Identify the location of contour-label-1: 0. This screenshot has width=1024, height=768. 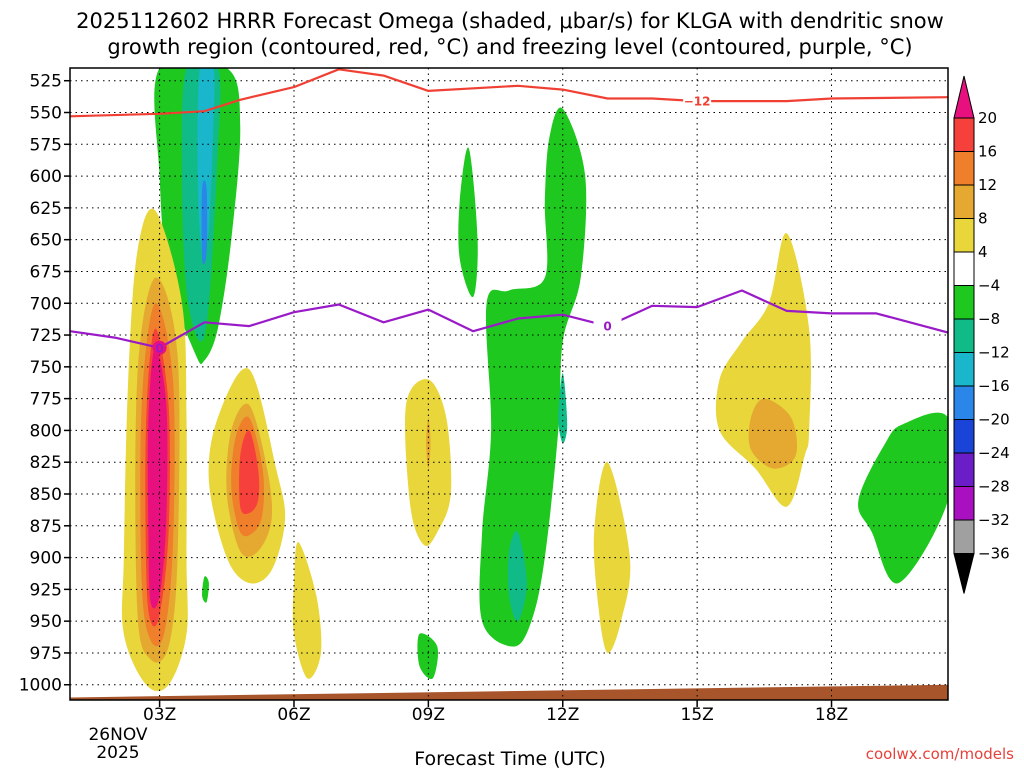
(607, 327).